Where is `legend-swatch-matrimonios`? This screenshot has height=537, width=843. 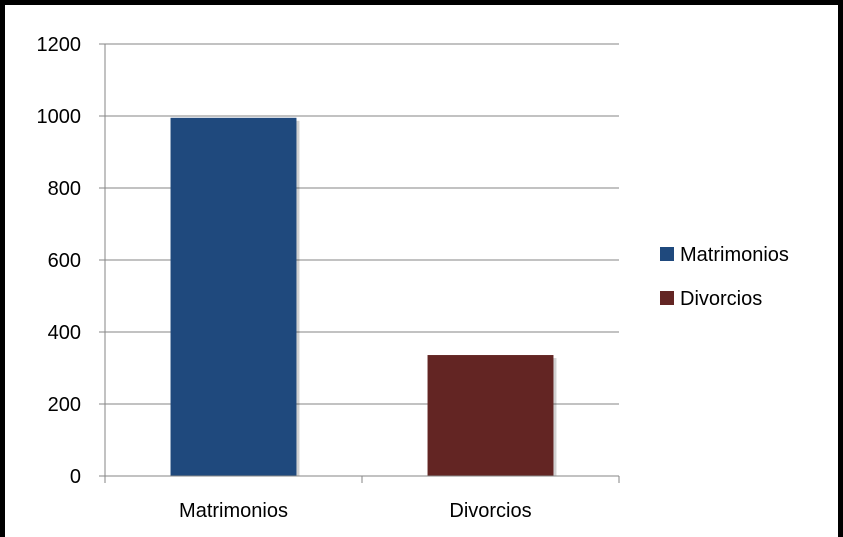
legend-swatch-matrimonios is located at coordinates (667, 254).